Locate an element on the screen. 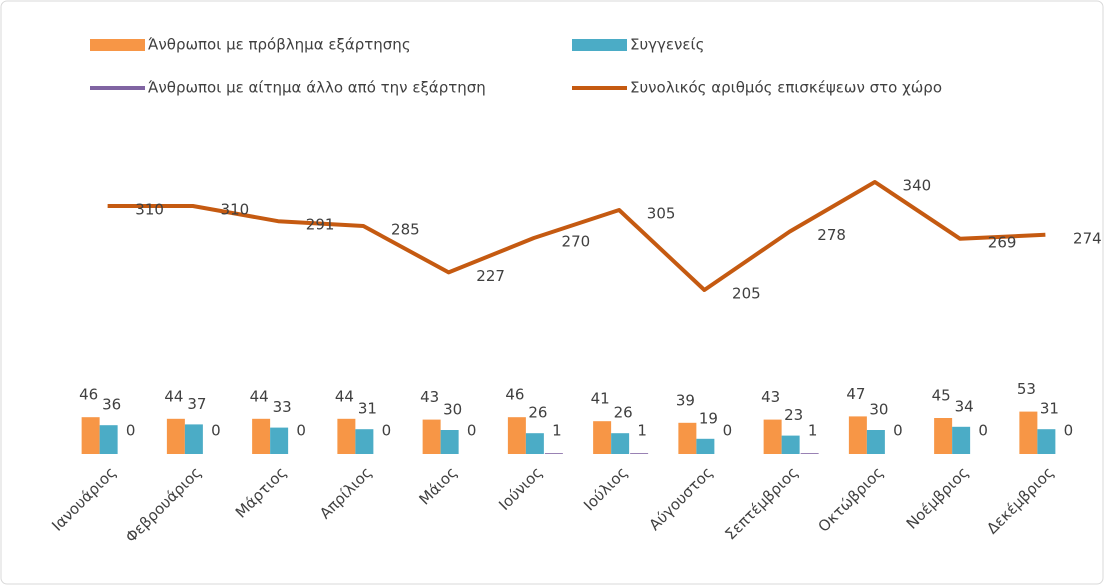  legend-label: Άνθρωποι με πρόβλημα εξάρτησης is located at coordinates (279, 45).